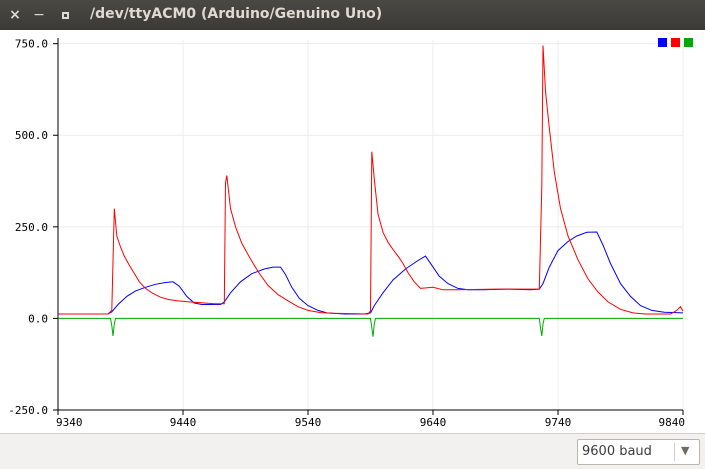 This screenshot has width=705, height=469. I want to click on y-tick-label: 0.0, so click(38, 318).